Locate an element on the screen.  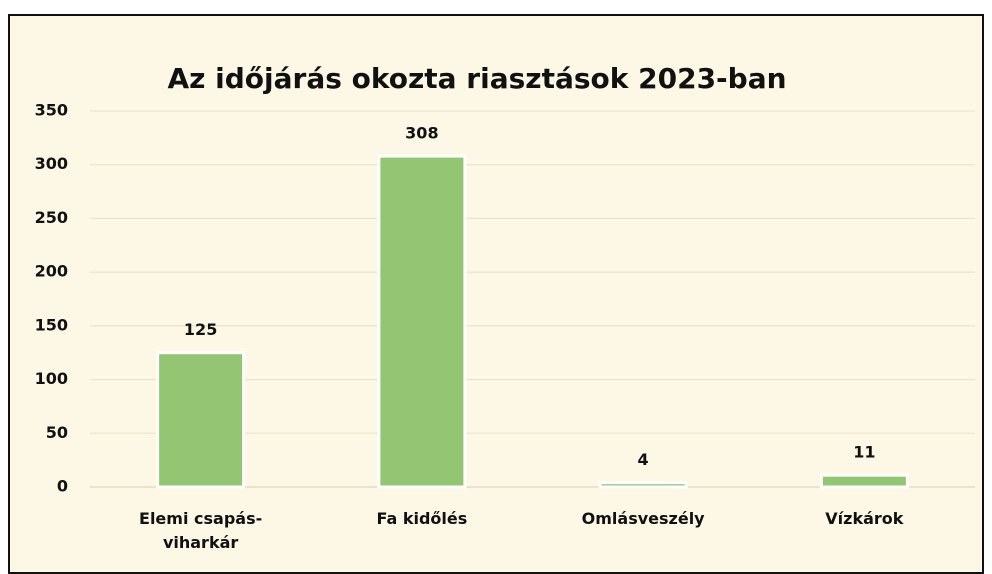
y-tick-label: 350 is located at coordinates (51, 110).